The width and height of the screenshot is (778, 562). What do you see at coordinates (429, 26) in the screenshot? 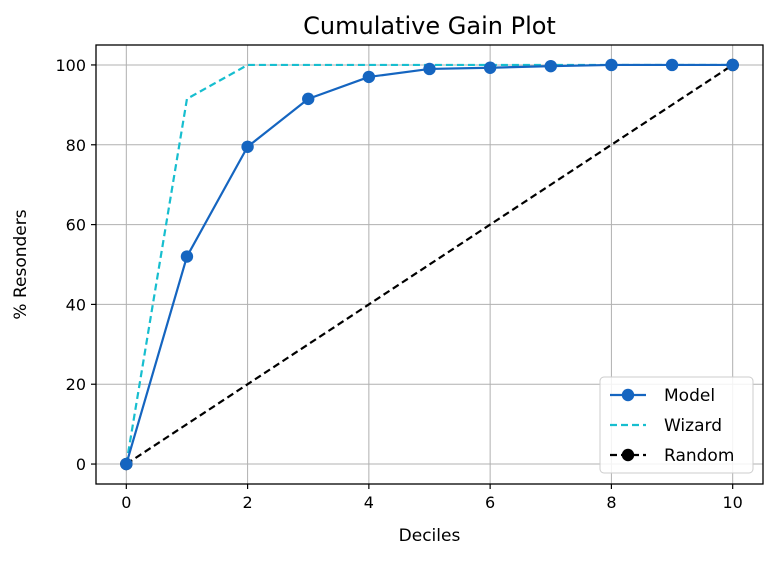
I see `chart-title: Cumulative Gain Plot` at bounding box center [429, 26].